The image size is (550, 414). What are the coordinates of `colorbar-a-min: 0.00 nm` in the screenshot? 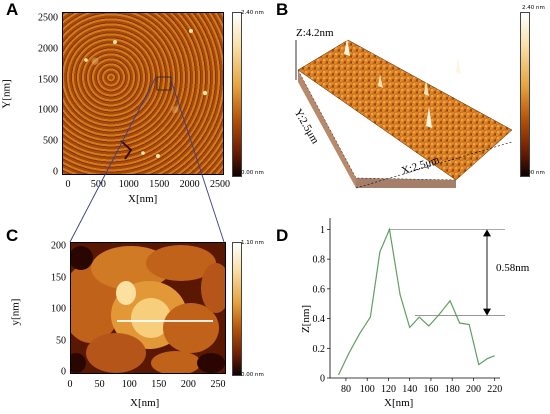 It's located at (252, 173).